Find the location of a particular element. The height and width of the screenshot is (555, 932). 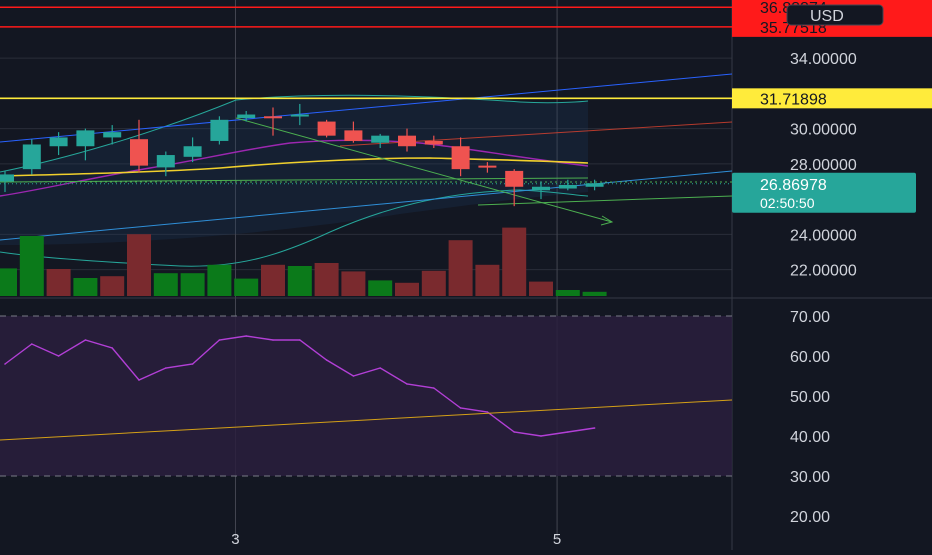

currency-label: USD is located at coordinates (827, 16).